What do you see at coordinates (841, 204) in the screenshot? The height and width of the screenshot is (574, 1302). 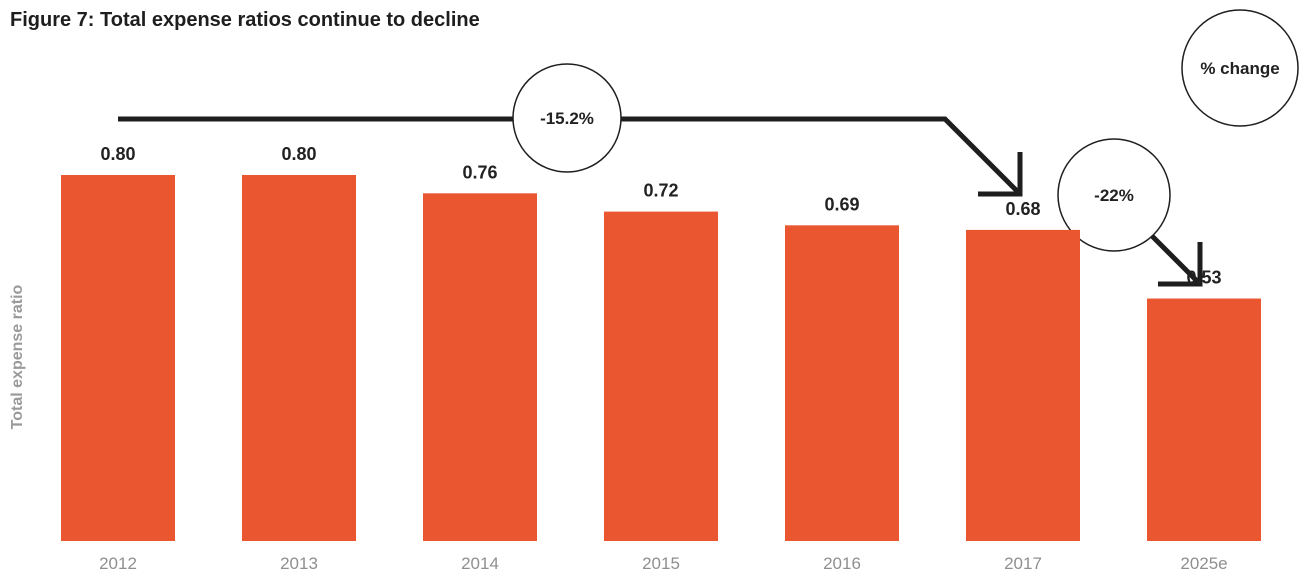 I see `value-label-2016: 0.69` at bounding box center [841, 204].